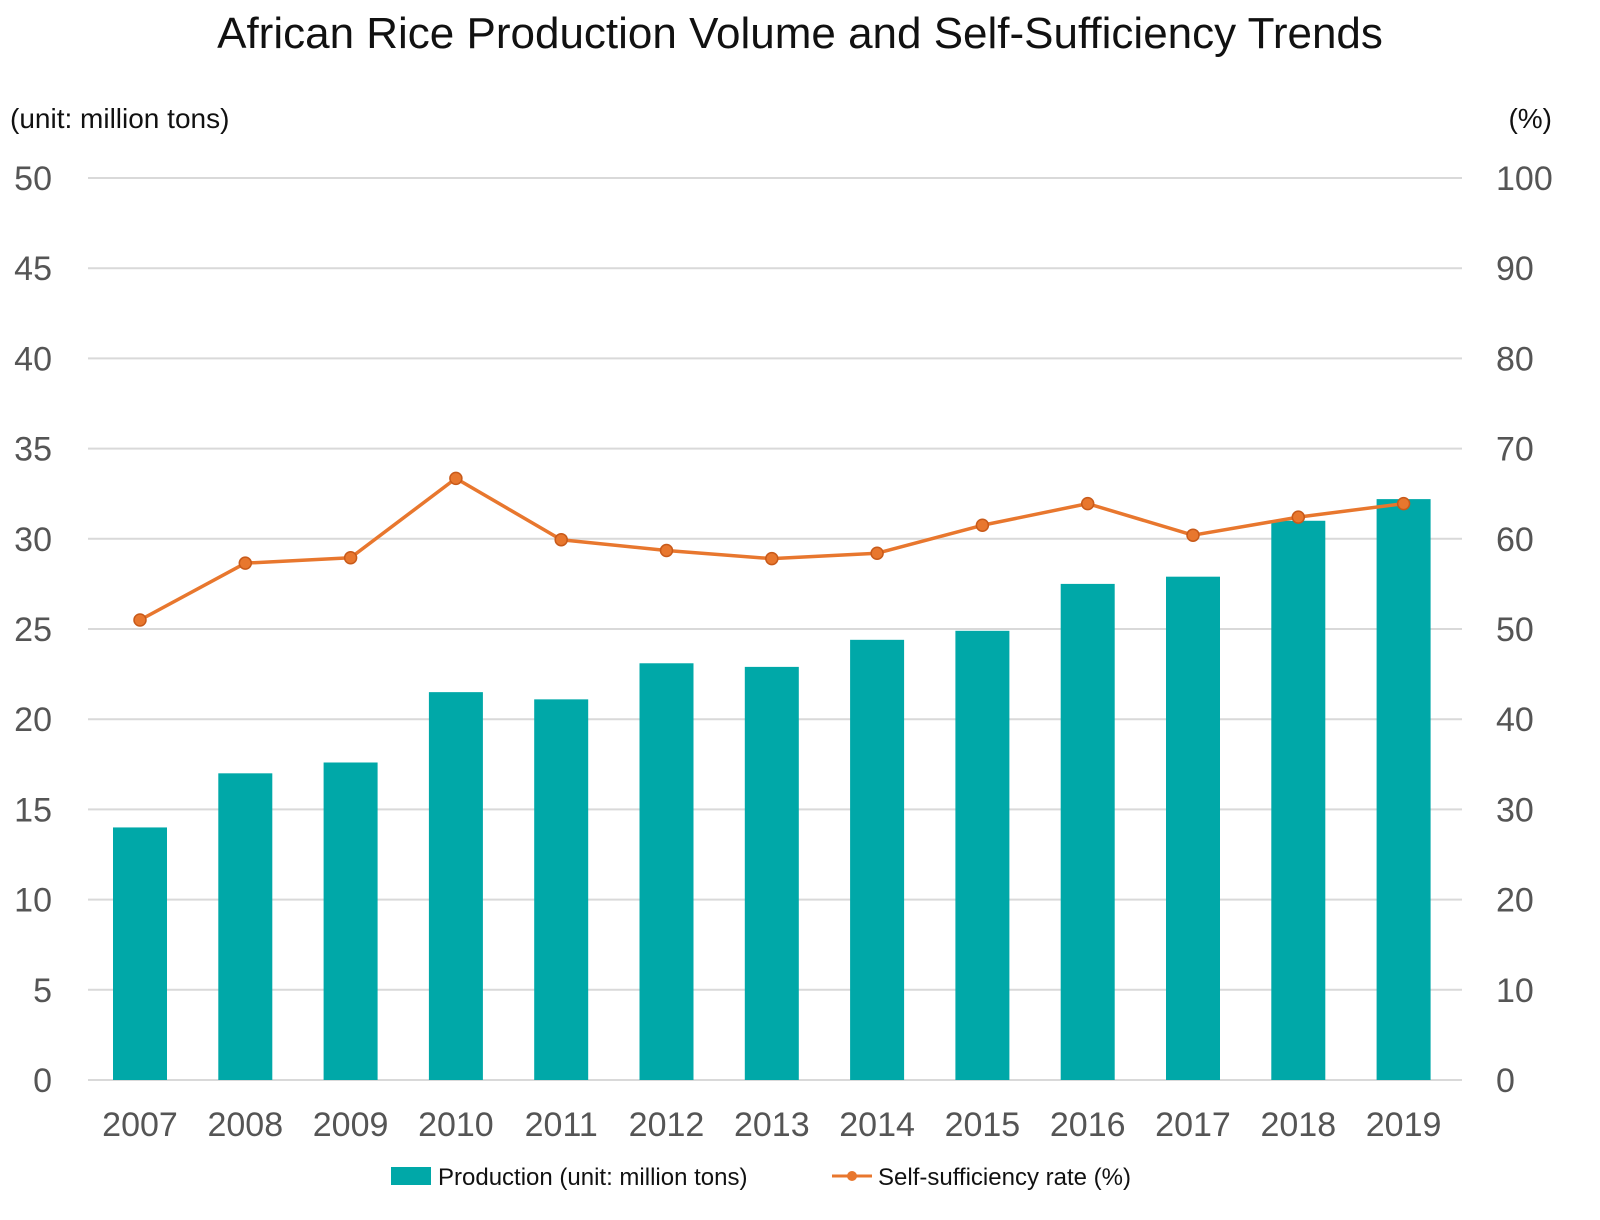  Describe the element at coordinates (119, 118) in the screenshot. I see `left-axis-unit-label: (unit: million tons)` at that location.